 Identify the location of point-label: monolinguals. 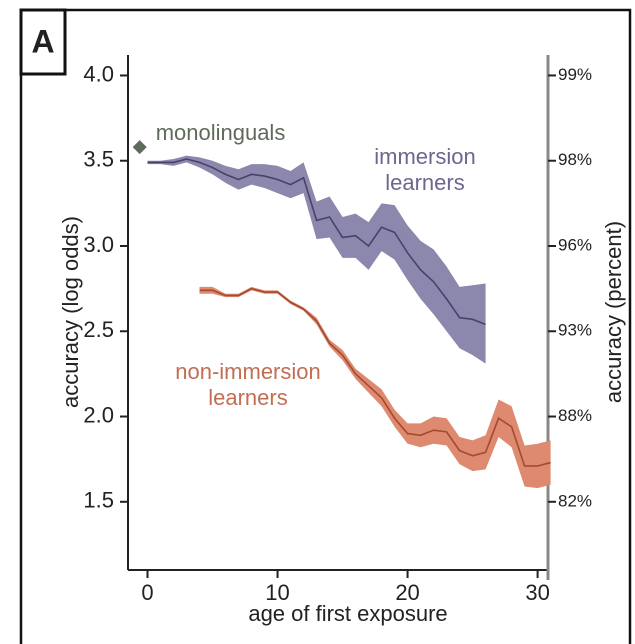
(221, 132).